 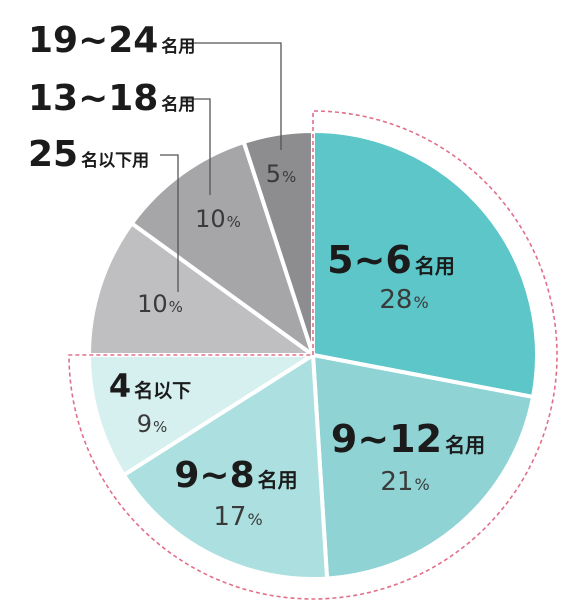 I want to click on percent-label-6: 5%, so click(x=281, y=174).